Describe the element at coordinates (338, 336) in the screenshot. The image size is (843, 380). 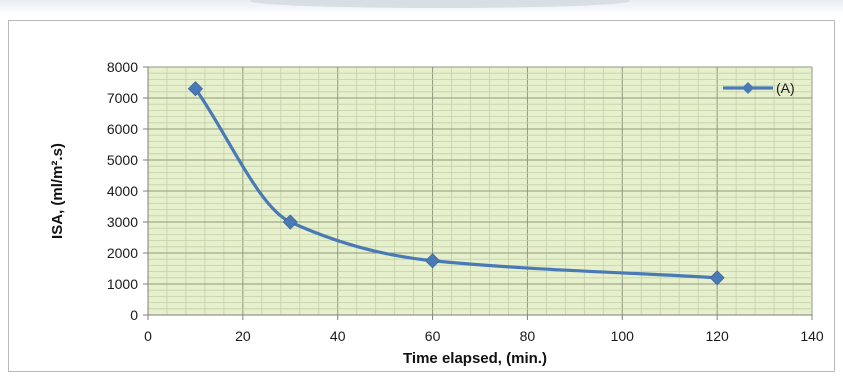
I see `x-tick-label: 40` at that location.